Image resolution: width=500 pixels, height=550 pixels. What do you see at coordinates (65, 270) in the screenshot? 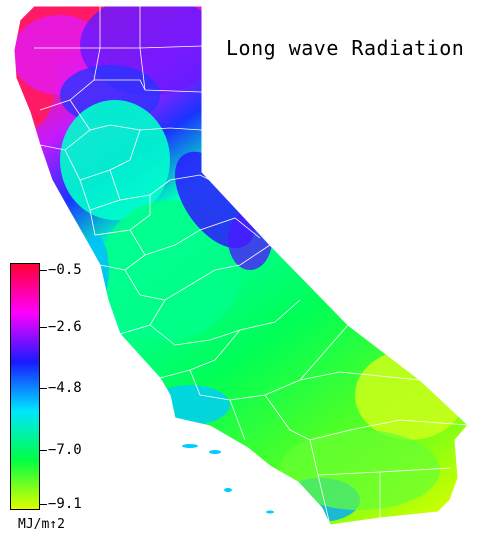
I see `colorbar-label-max: −0.5` at bounding box center [65, 270].